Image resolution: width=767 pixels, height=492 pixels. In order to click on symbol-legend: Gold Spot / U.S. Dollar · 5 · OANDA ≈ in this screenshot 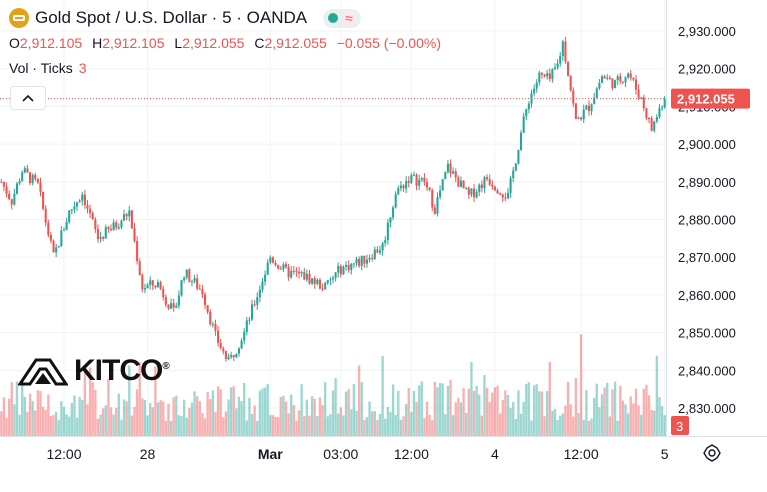, I will do `click(185, 18)`.